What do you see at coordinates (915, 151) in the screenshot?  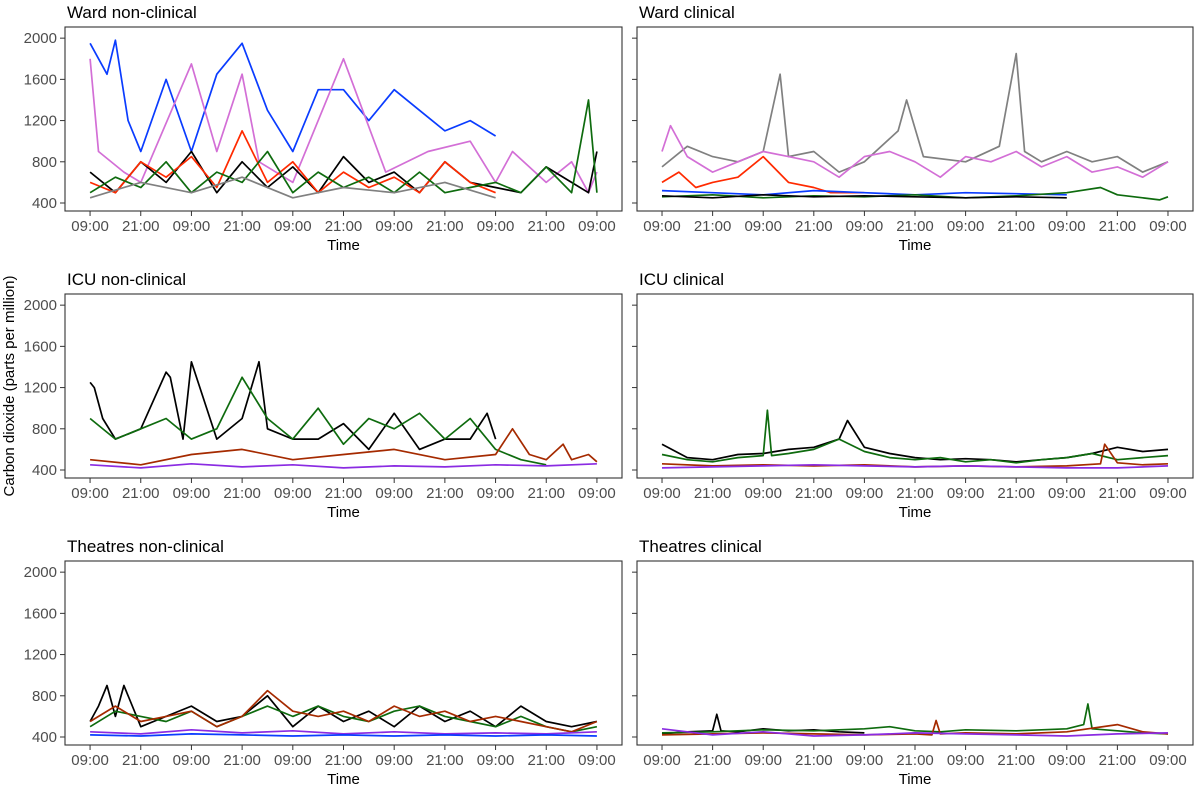 I see `series-line-pink` at bounding box center [915, 151].